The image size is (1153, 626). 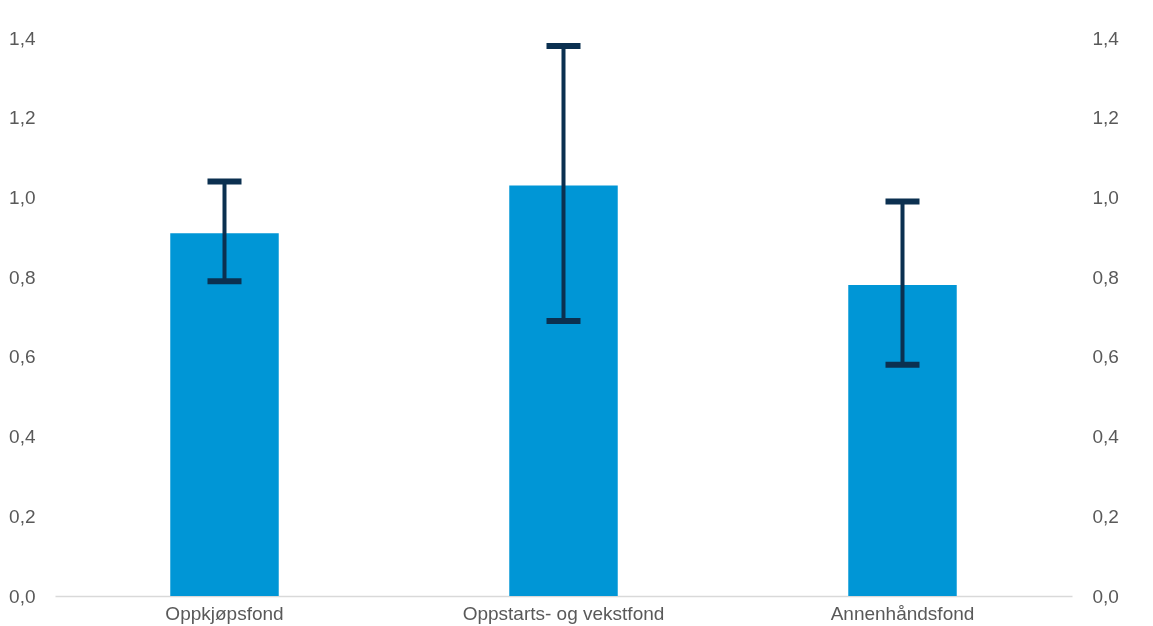 What do you see at coordinates (224, 613) in the screenshot?
I see `x-tick-label: Oppkjøpsfond` at bounding box center [224, 613].